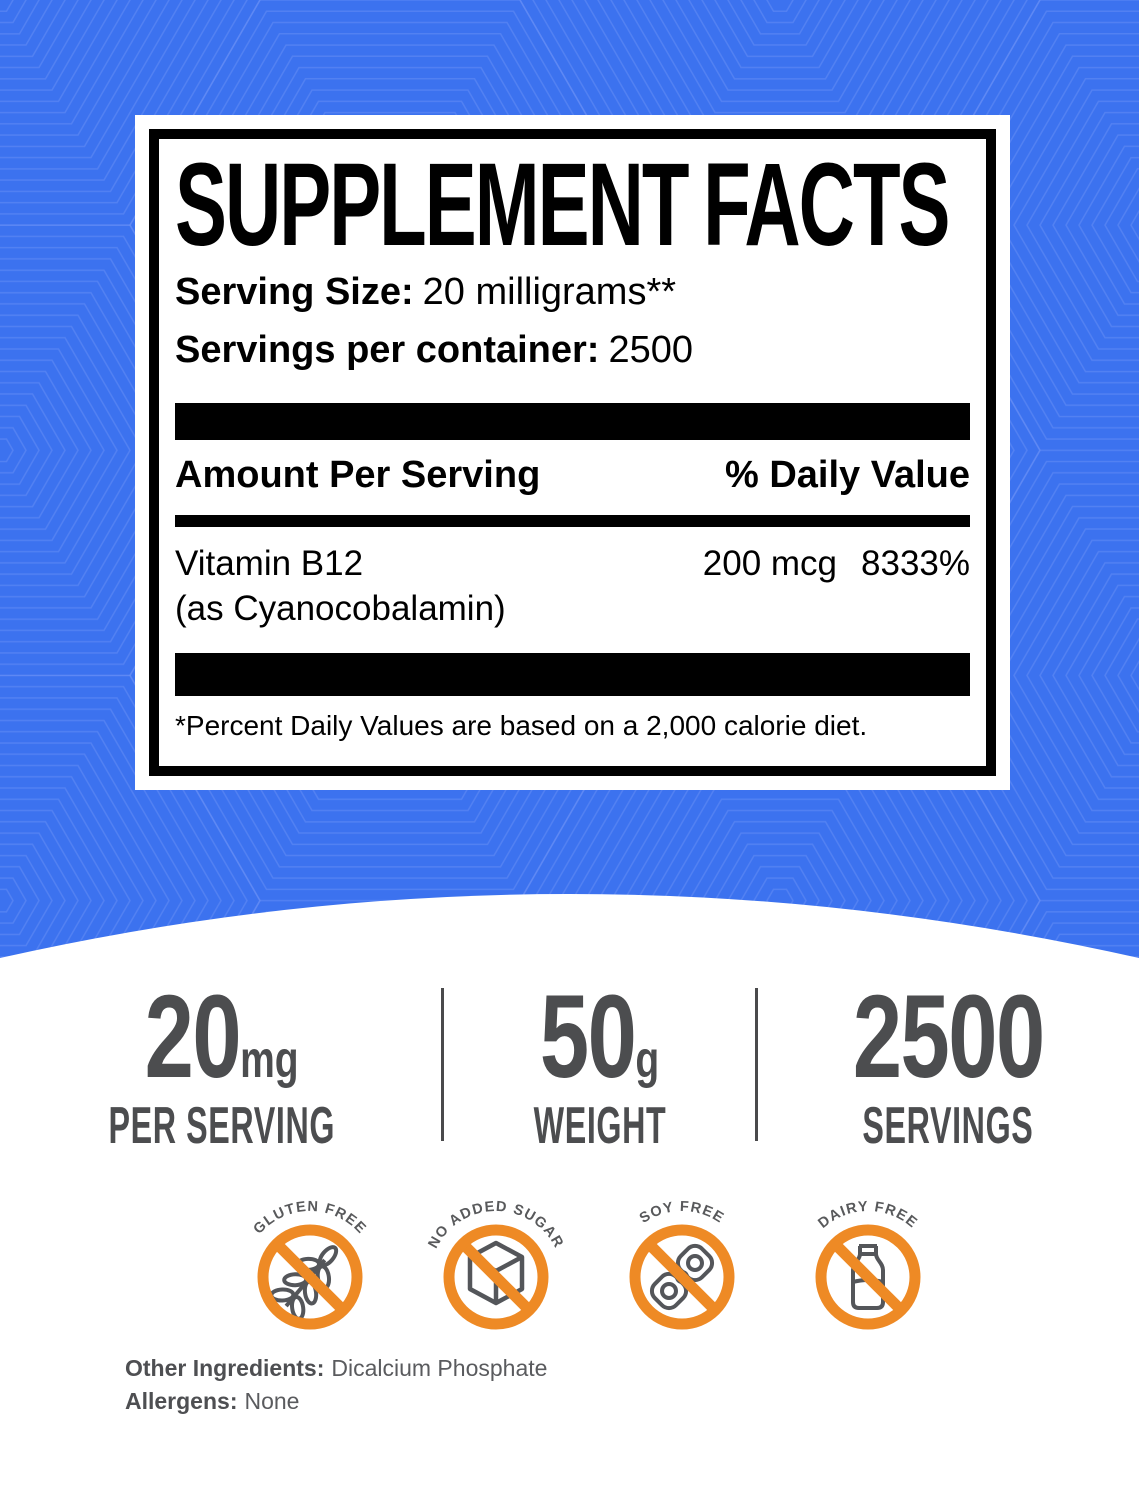  What do you see at coordinates (269, 563) in the screenshot?
I see `nutrient-name: Vitamin B12` at bounding box center [269, 563].